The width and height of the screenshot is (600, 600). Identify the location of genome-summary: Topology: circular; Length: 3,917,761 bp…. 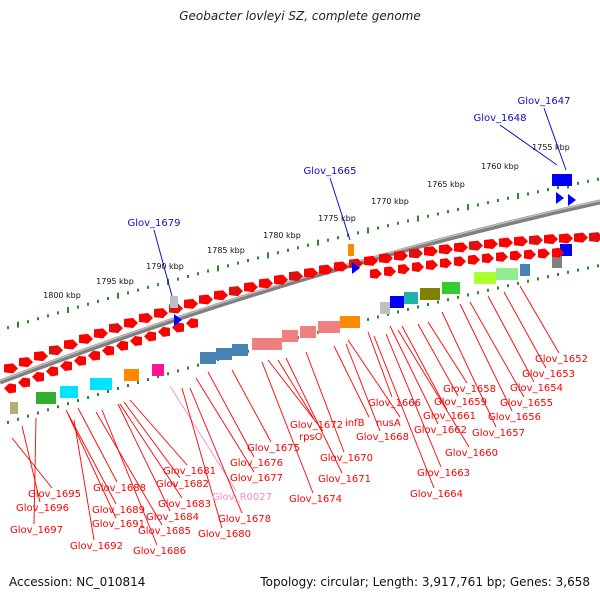
(425, 582).